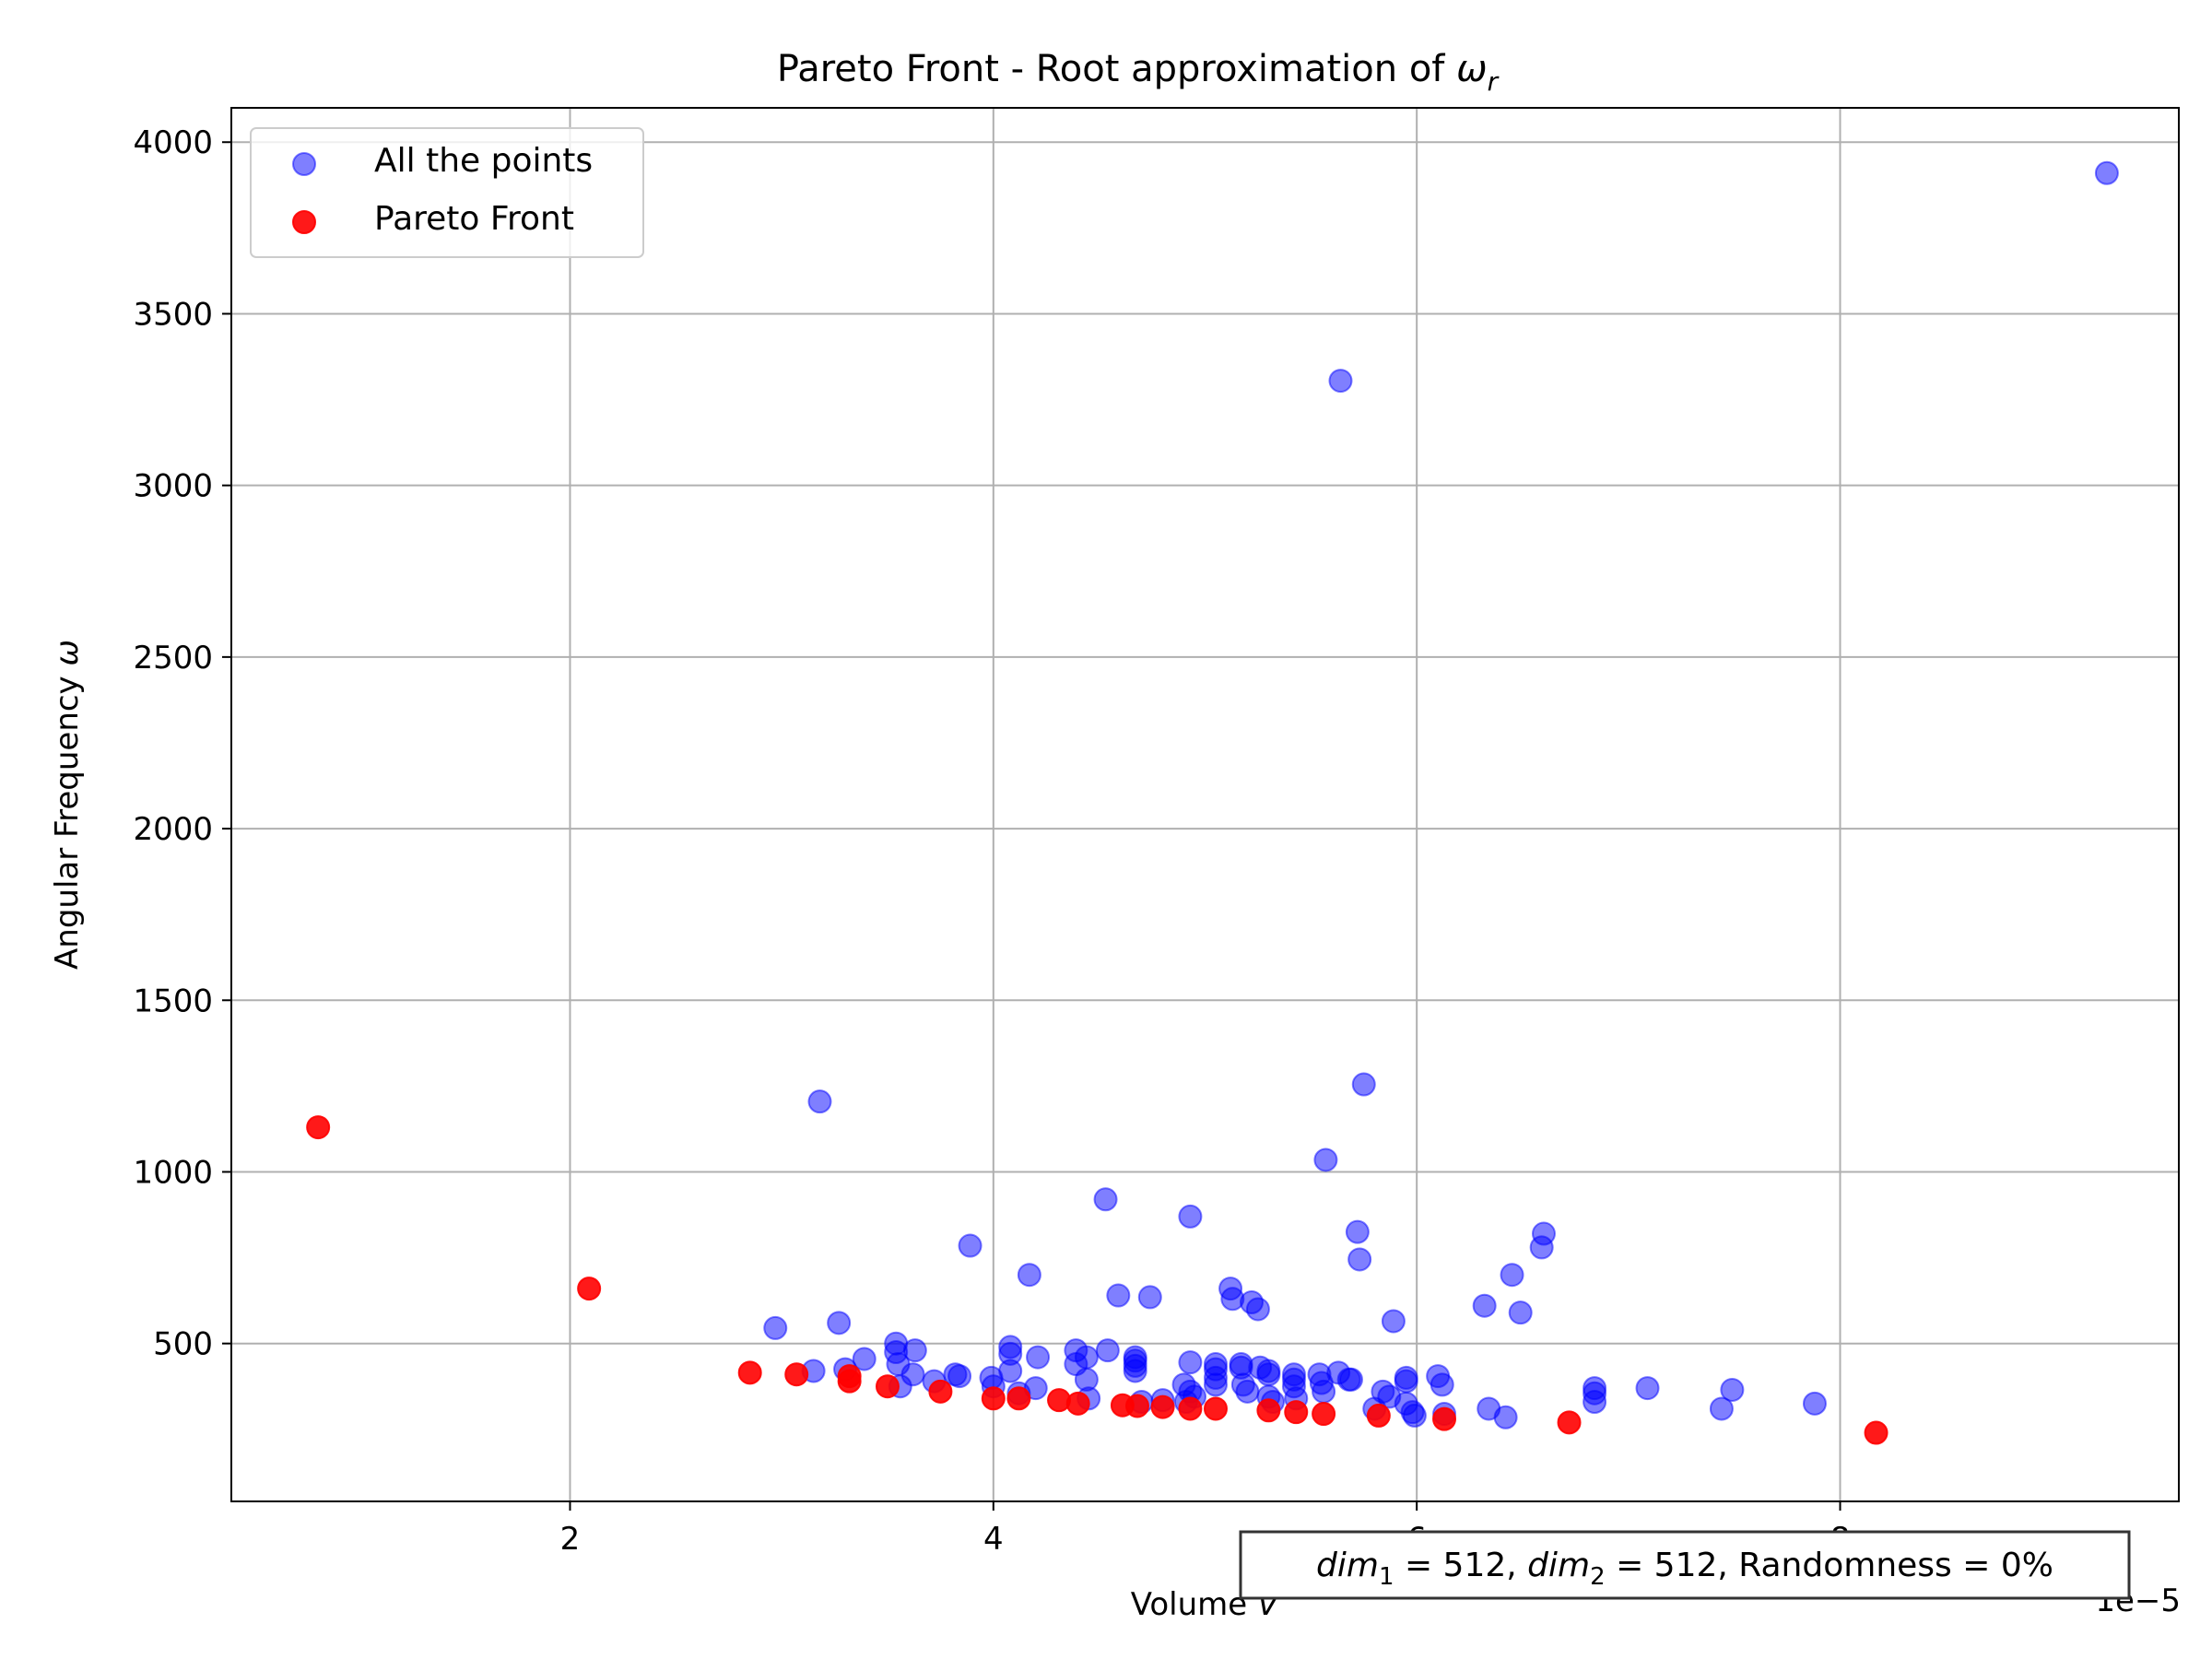 This screenshot has width=2212, height=1659. Describe the element at coordinates (1472, 69) in the screenshot. I see `chart-title-symbol: ω` at that location.